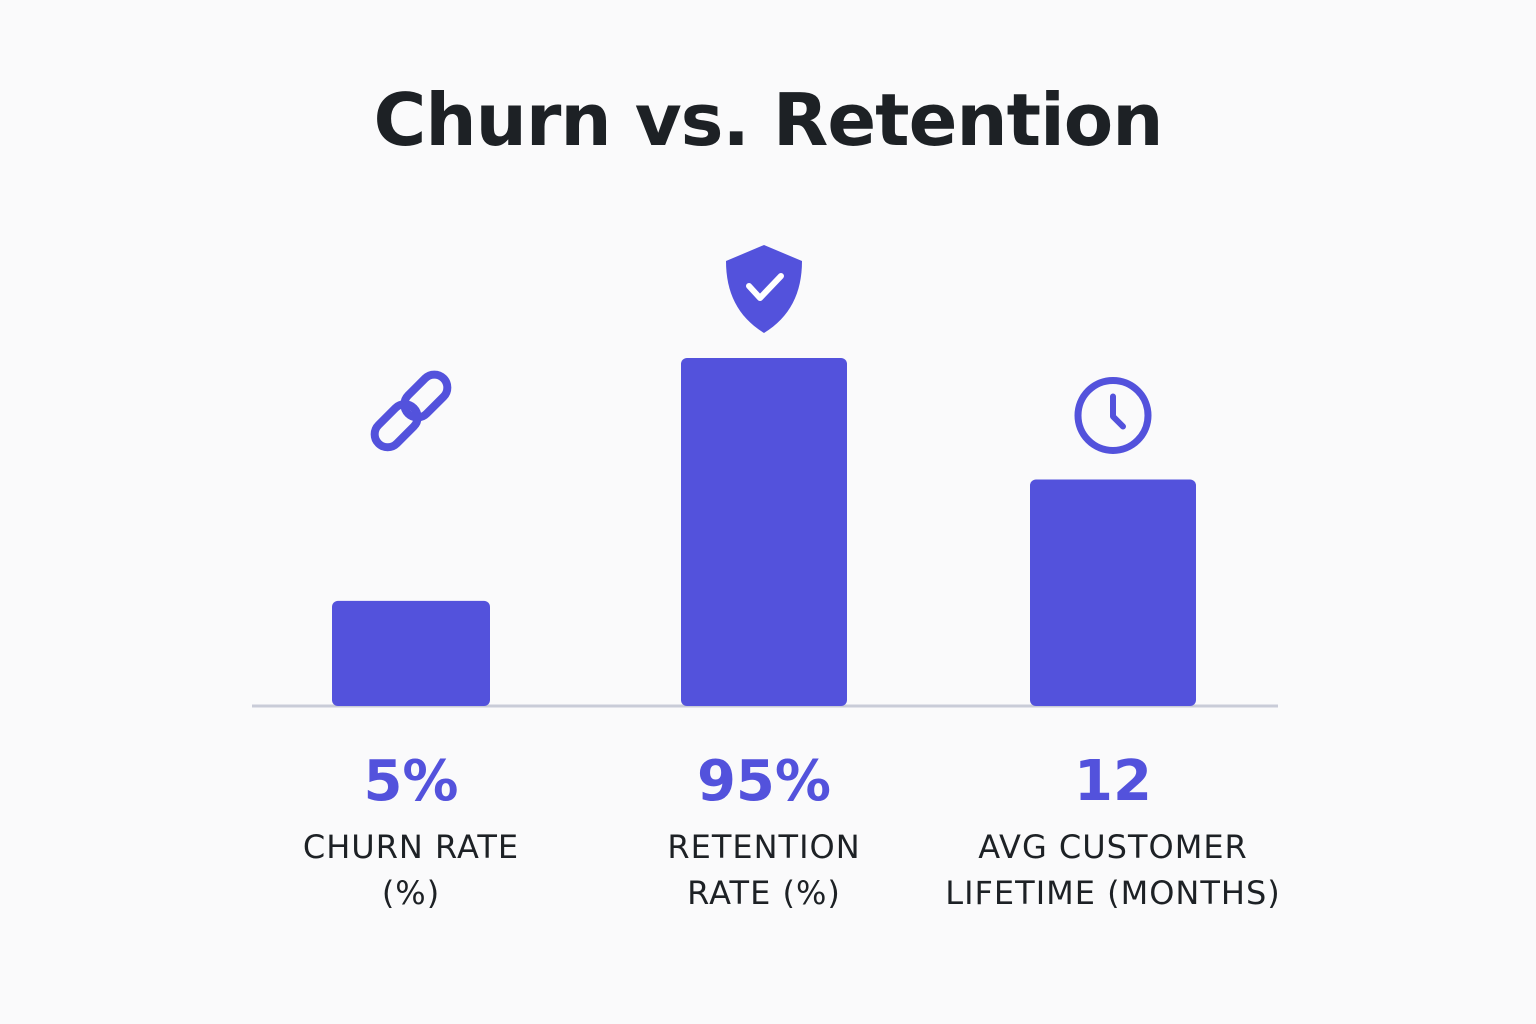 This screenshot has height=1024, width=1536. I want to click on category-label-churn-rate-line1: CHURN RATE, so click(411, 847).